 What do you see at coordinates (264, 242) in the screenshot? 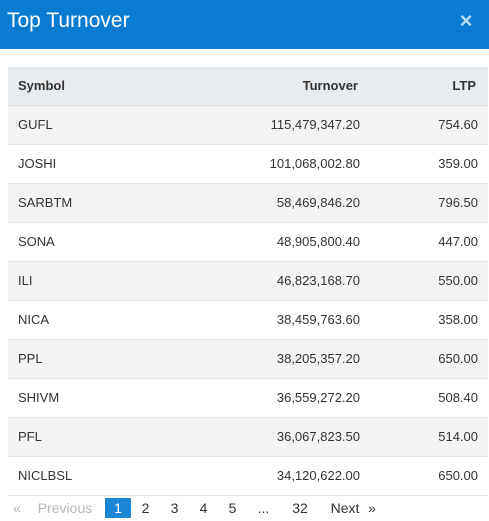
I see `cell-turnover: 48,905,800.40` at bounding box center [264, 242].